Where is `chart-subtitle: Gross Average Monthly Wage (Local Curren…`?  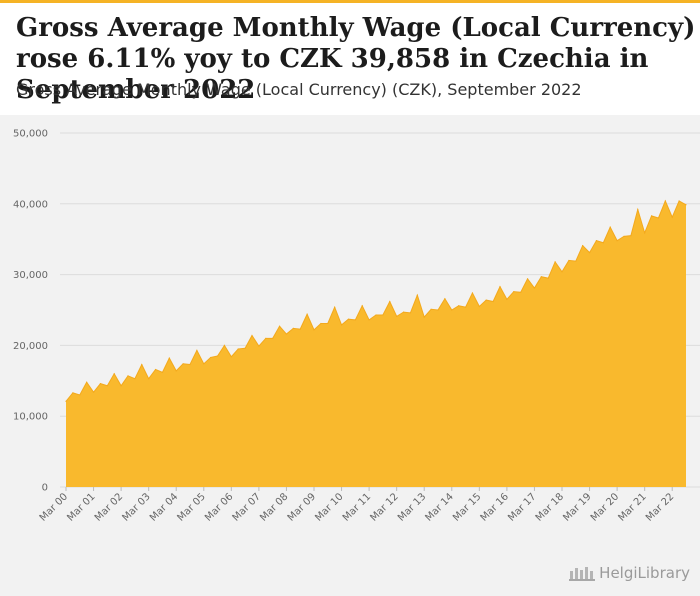
chart-subtitle: Gross Average Monthly Wage (Local Curren… is located at coordinates (299, 89).